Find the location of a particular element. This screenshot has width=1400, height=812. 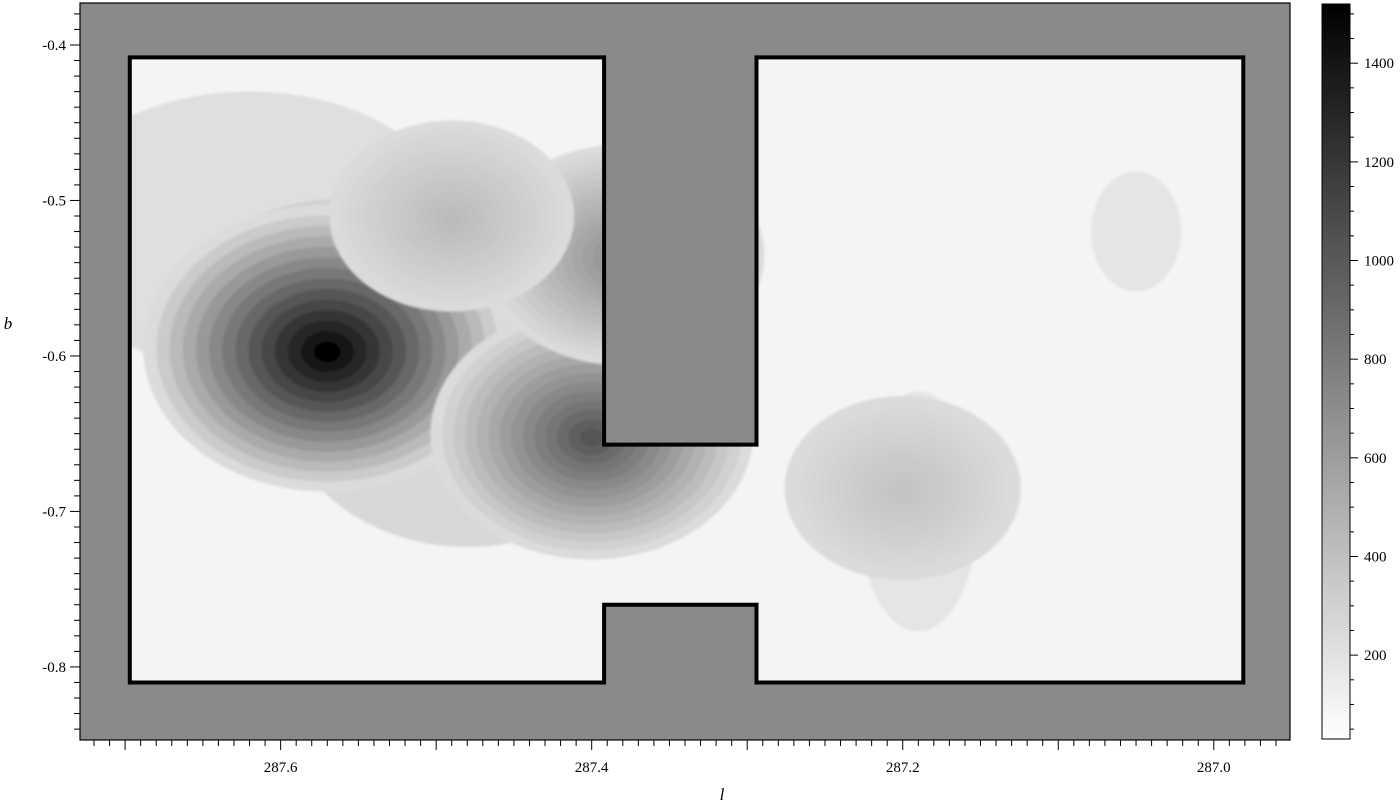

y-tick-label: -0.7 is located at coordinates (54, 512).